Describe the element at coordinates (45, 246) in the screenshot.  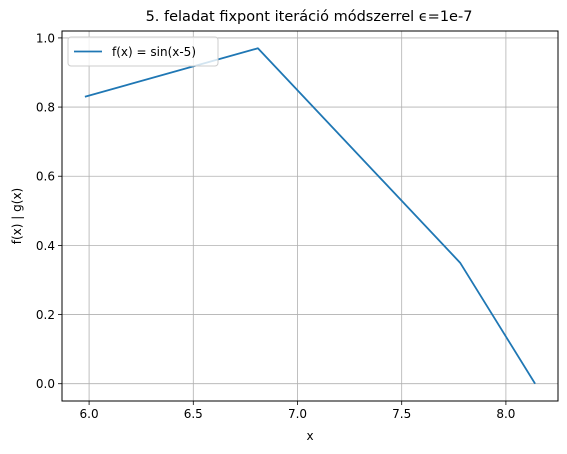
I see `y-tick-label: 0.4` at that location.